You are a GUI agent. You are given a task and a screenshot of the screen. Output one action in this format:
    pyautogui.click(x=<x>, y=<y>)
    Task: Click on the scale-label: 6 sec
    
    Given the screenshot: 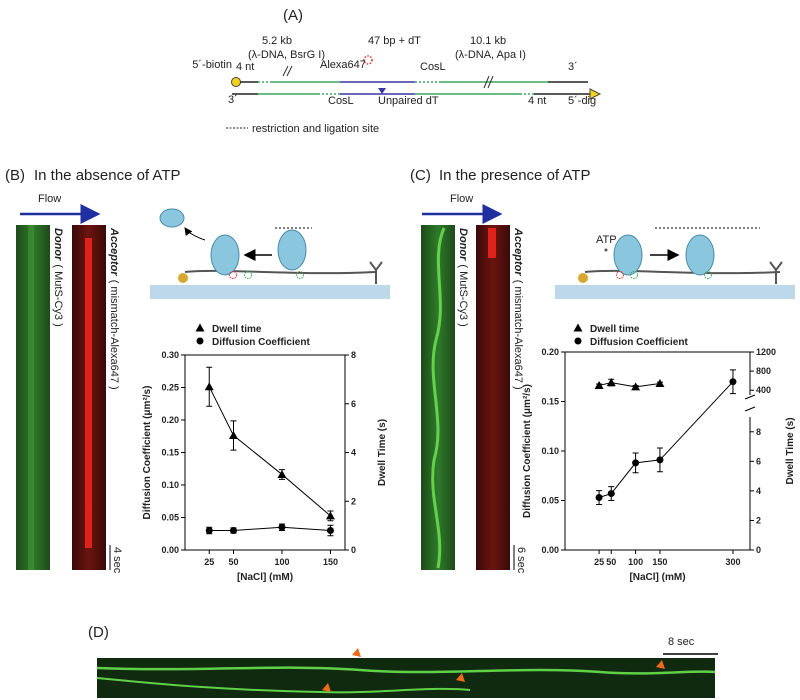 What is the action you would take?
    pyautogui.click(x=521, y=560)
    